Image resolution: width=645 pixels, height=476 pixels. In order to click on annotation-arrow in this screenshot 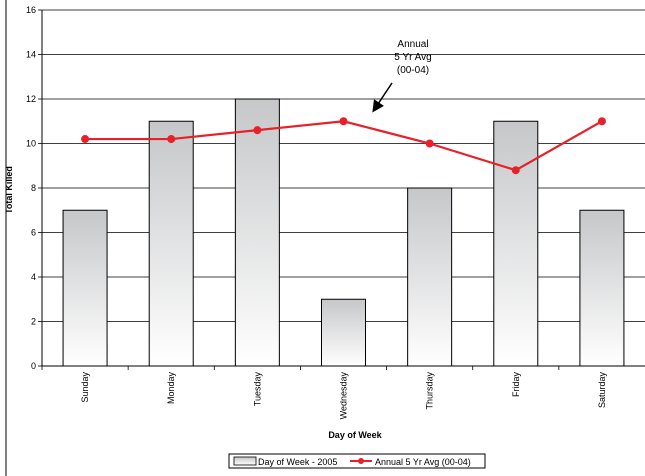, I will do `click(382, 97)`.